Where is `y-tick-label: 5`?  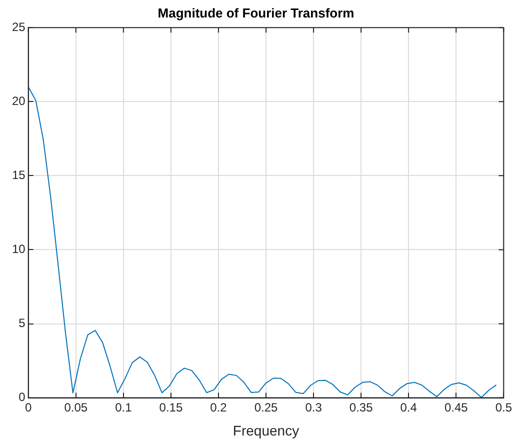 y-tick-label: 5 is located at coordinates (22, 323).